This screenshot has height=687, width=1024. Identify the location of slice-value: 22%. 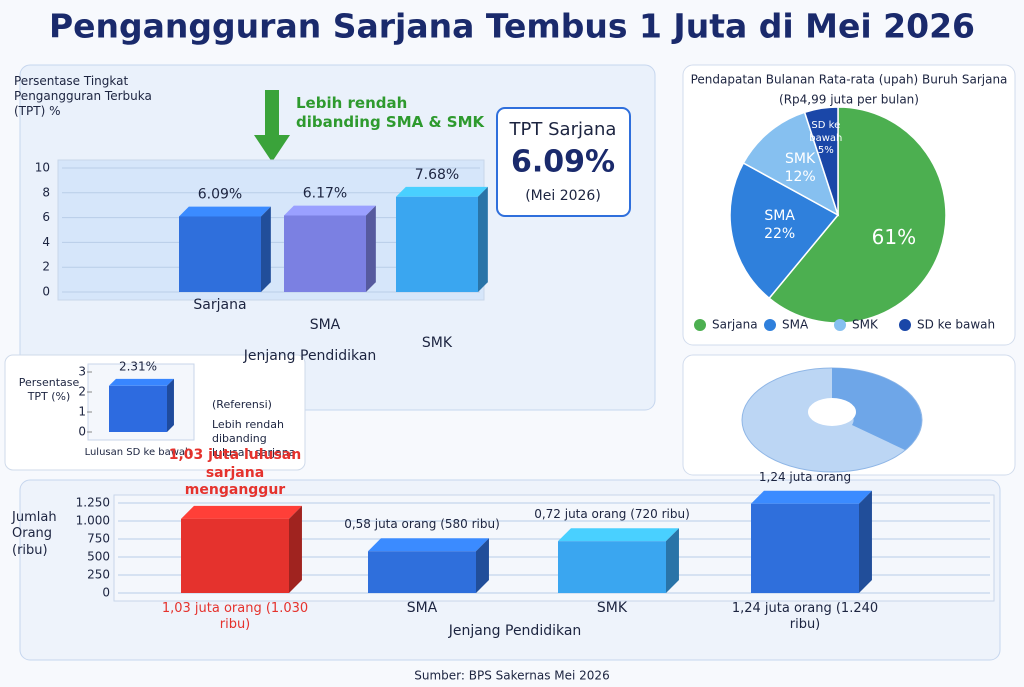
(780, 233).